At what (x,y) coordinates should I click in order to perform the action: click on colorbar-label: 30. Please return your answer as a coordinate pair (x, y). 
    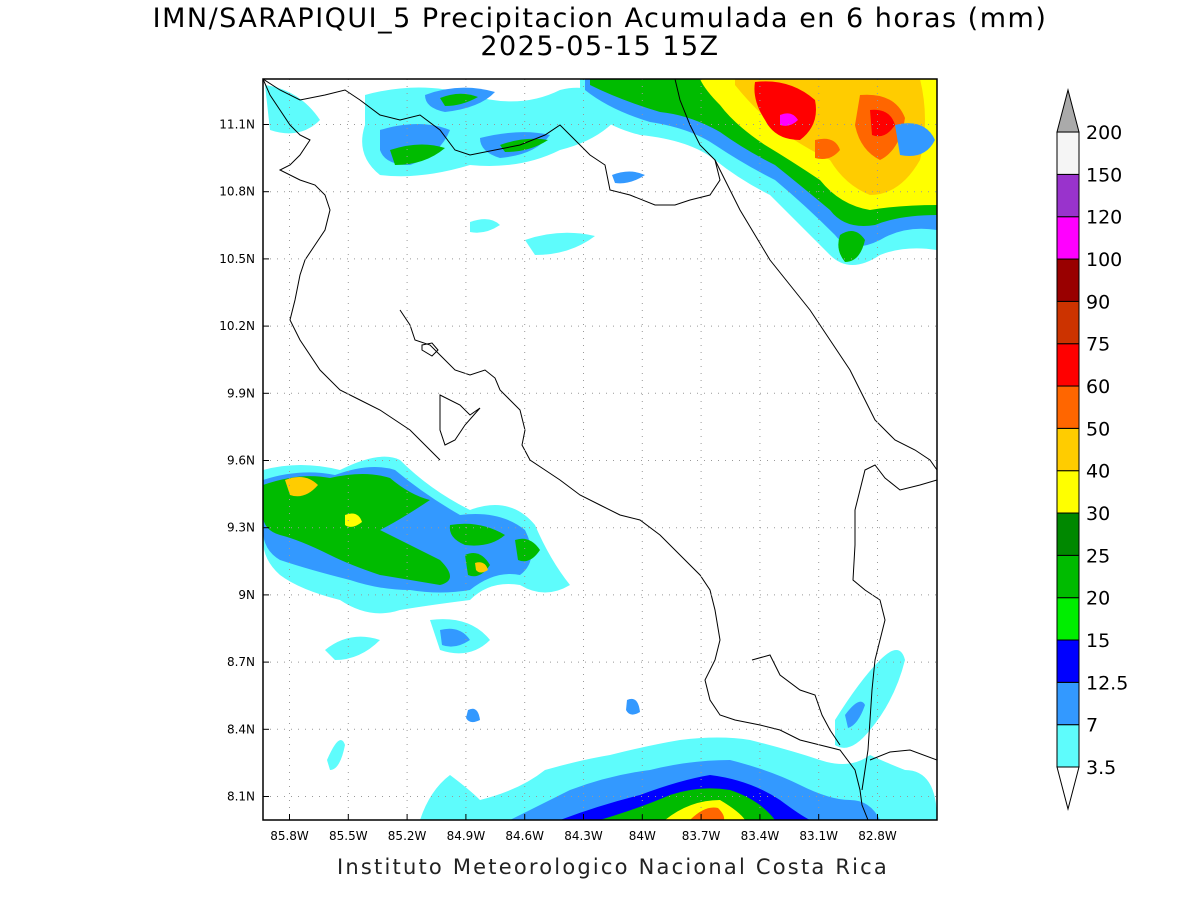
    Looking at the image, I should click on (1098, 514).